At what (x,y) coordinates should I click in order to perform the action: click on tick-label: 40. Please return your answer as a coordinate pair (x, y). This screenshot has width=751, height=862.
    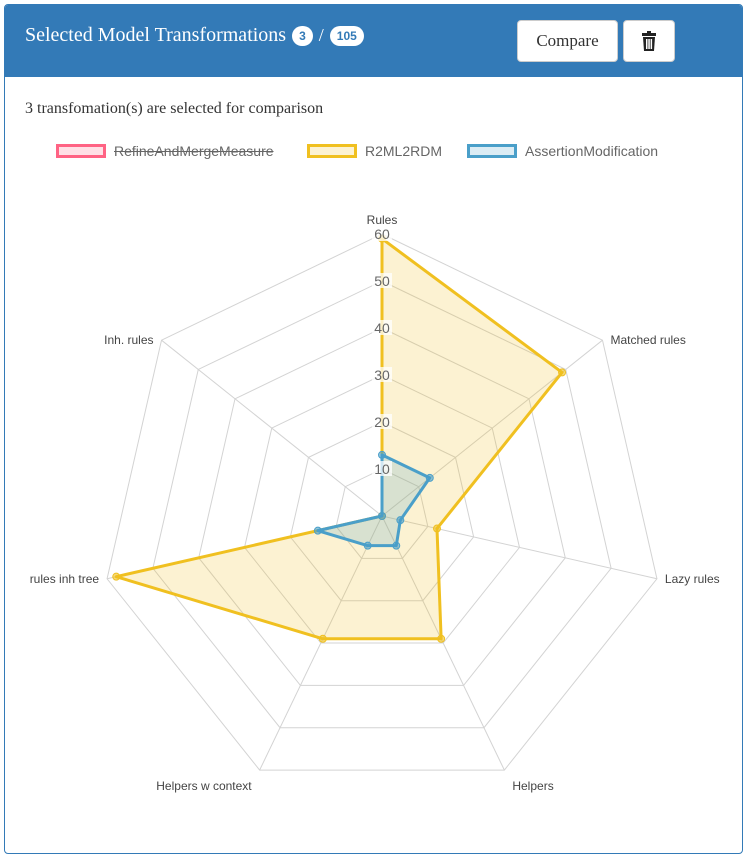
    Looking at the image, I should click on (382, 328).